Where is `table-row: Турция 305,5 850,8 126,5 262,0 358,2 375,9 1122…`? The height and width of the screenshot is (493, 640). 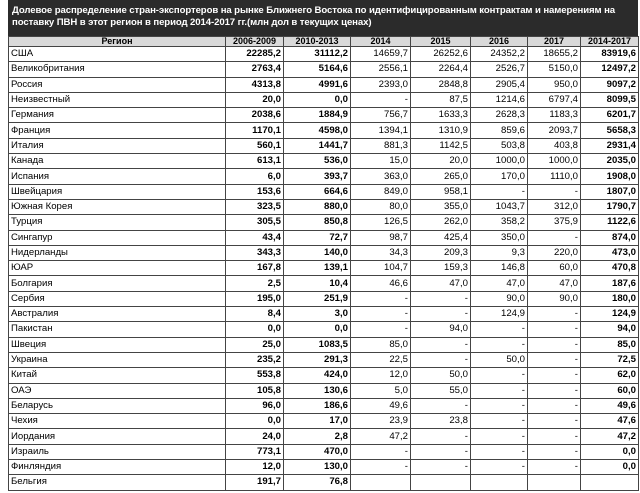
table-row: Турция 305,5 850,8 126,5 262,0 358,2 375,9 1122… is located at coordinates (323, 222).